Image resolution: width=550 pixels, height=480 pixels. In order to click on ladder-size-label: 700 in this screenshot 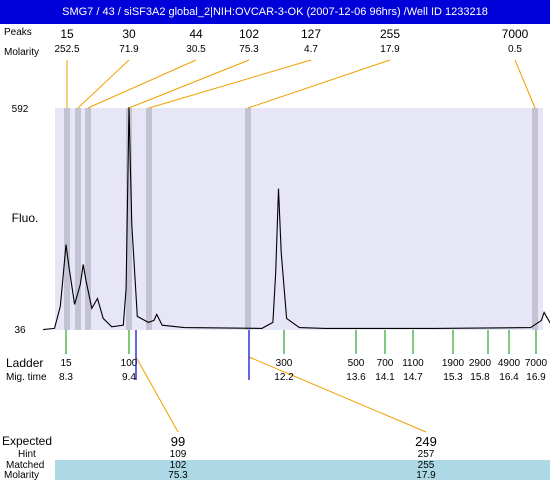, I will do `click(385, 363)`.